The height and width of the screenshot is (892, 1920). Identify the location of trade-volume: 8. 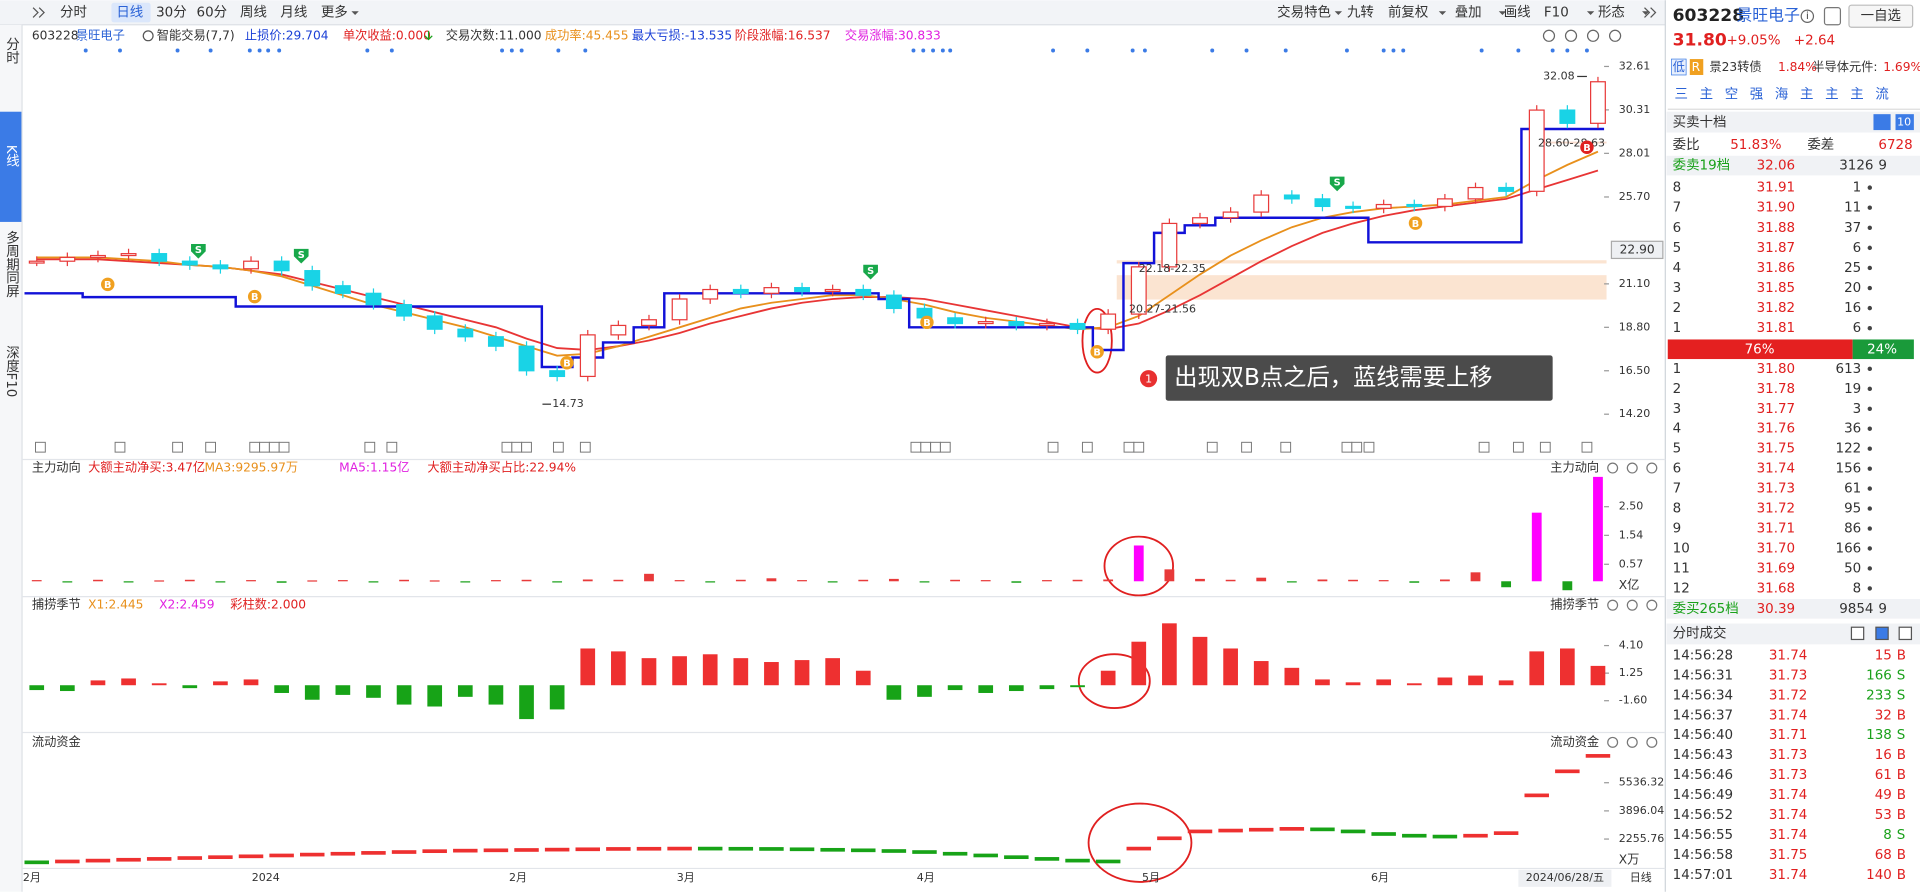
(1887, 835).